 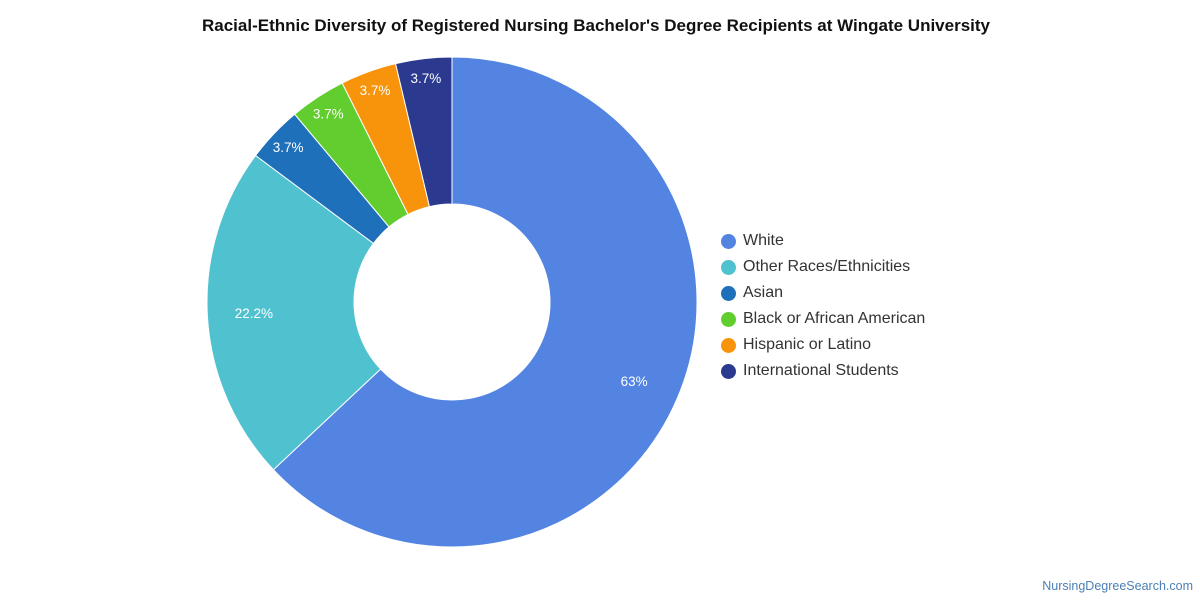 I want to click on legend-label-0: White, so click(x=763, y=240).